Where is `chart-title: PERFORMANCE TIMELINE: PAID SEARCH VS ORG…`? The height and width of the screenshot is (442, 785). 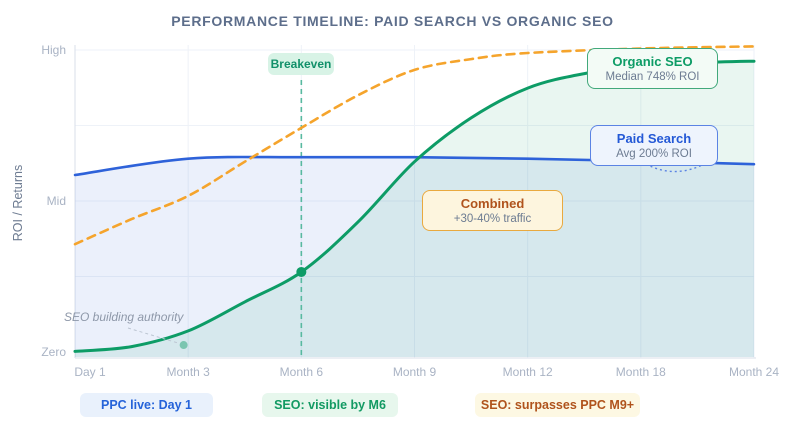
chart-title: PERFORMANCE TIMELINE: PAID SEARCH VS ORG… is located at coordinates (392, 21).